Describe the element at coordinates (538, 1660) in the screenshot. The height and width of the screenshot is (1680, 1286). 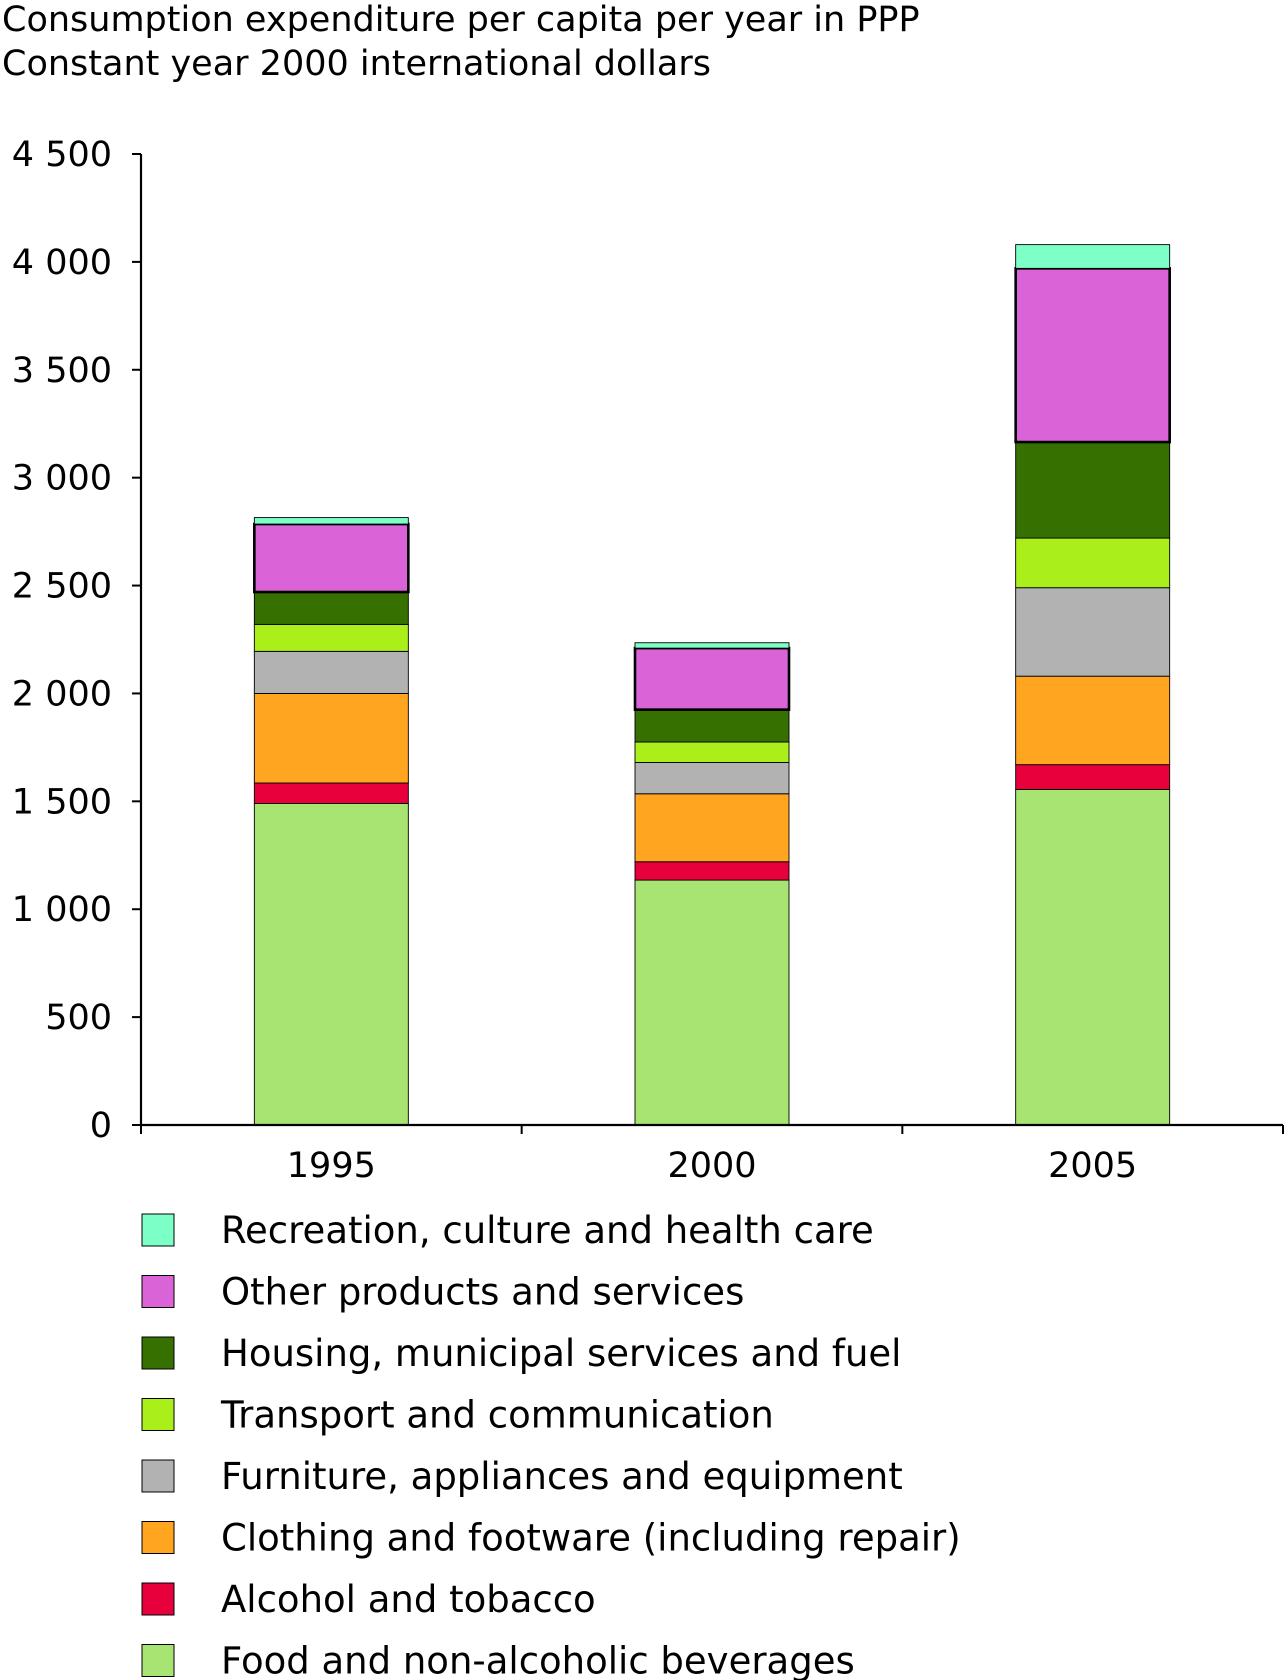
I see `legend-label: Food and non-alcoholic beverages` at that location.